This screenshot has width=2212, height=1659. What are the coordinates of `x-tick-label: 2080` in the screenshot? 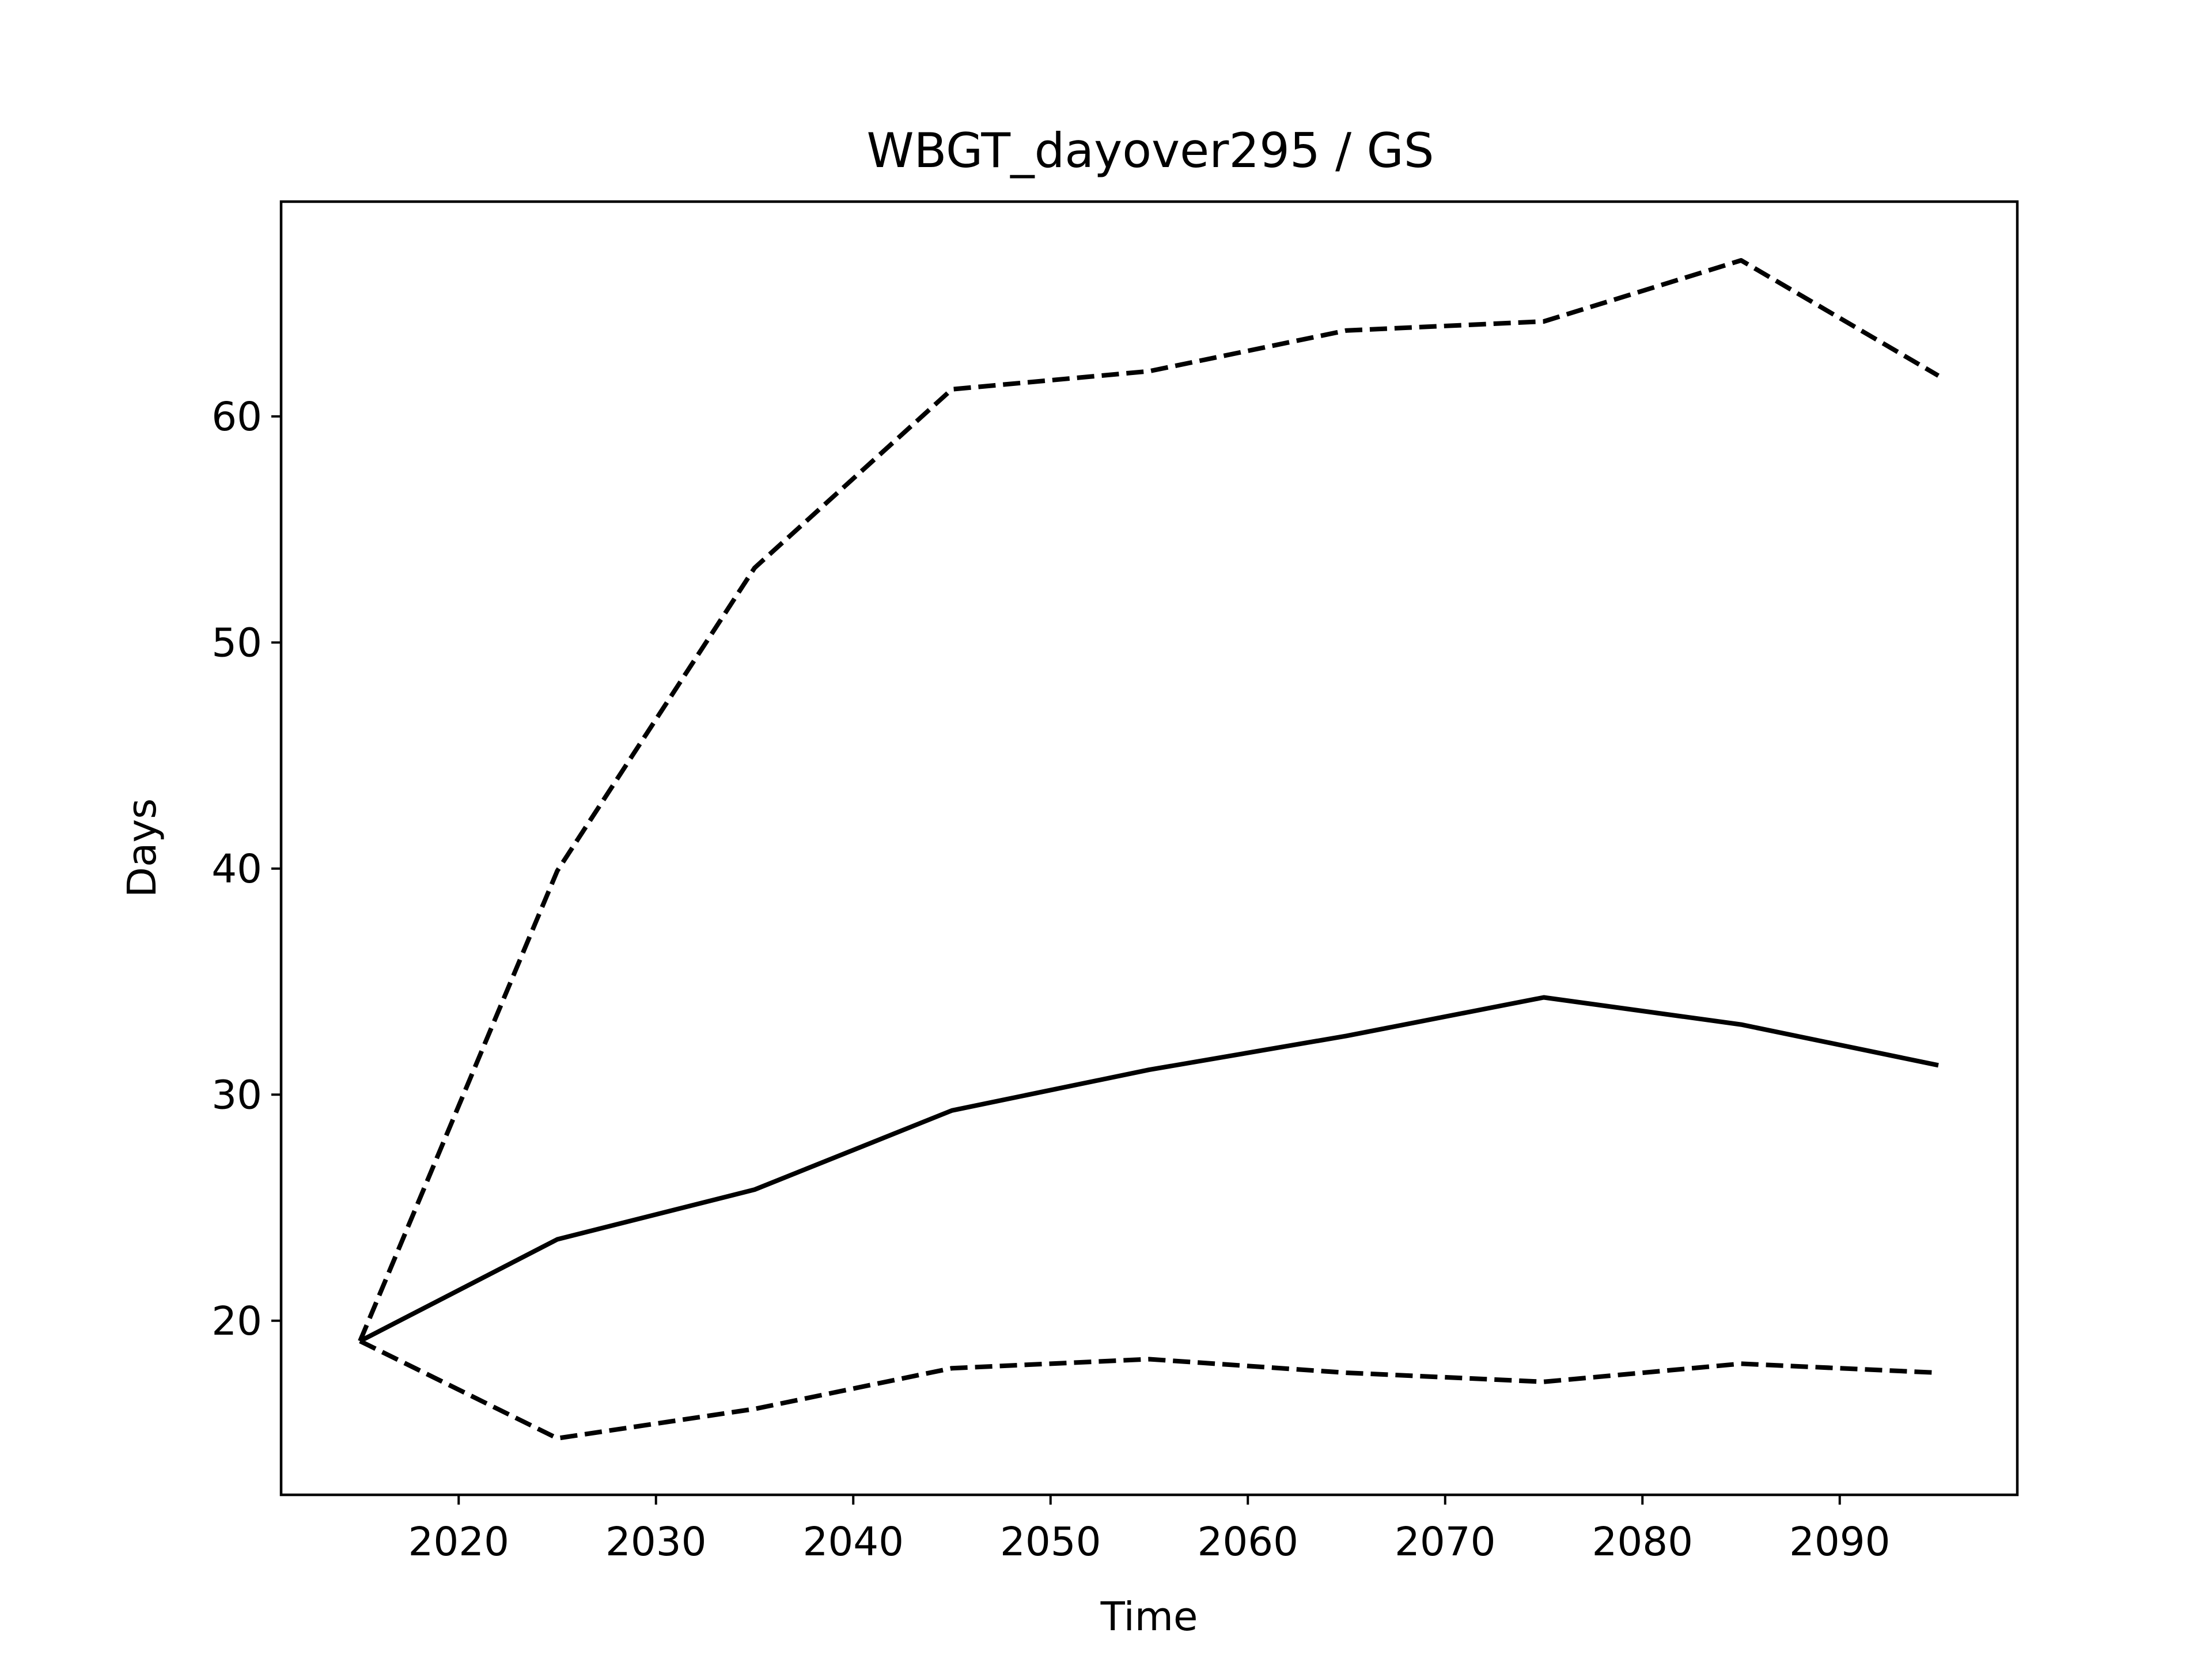 It's located at (1642, 1542).